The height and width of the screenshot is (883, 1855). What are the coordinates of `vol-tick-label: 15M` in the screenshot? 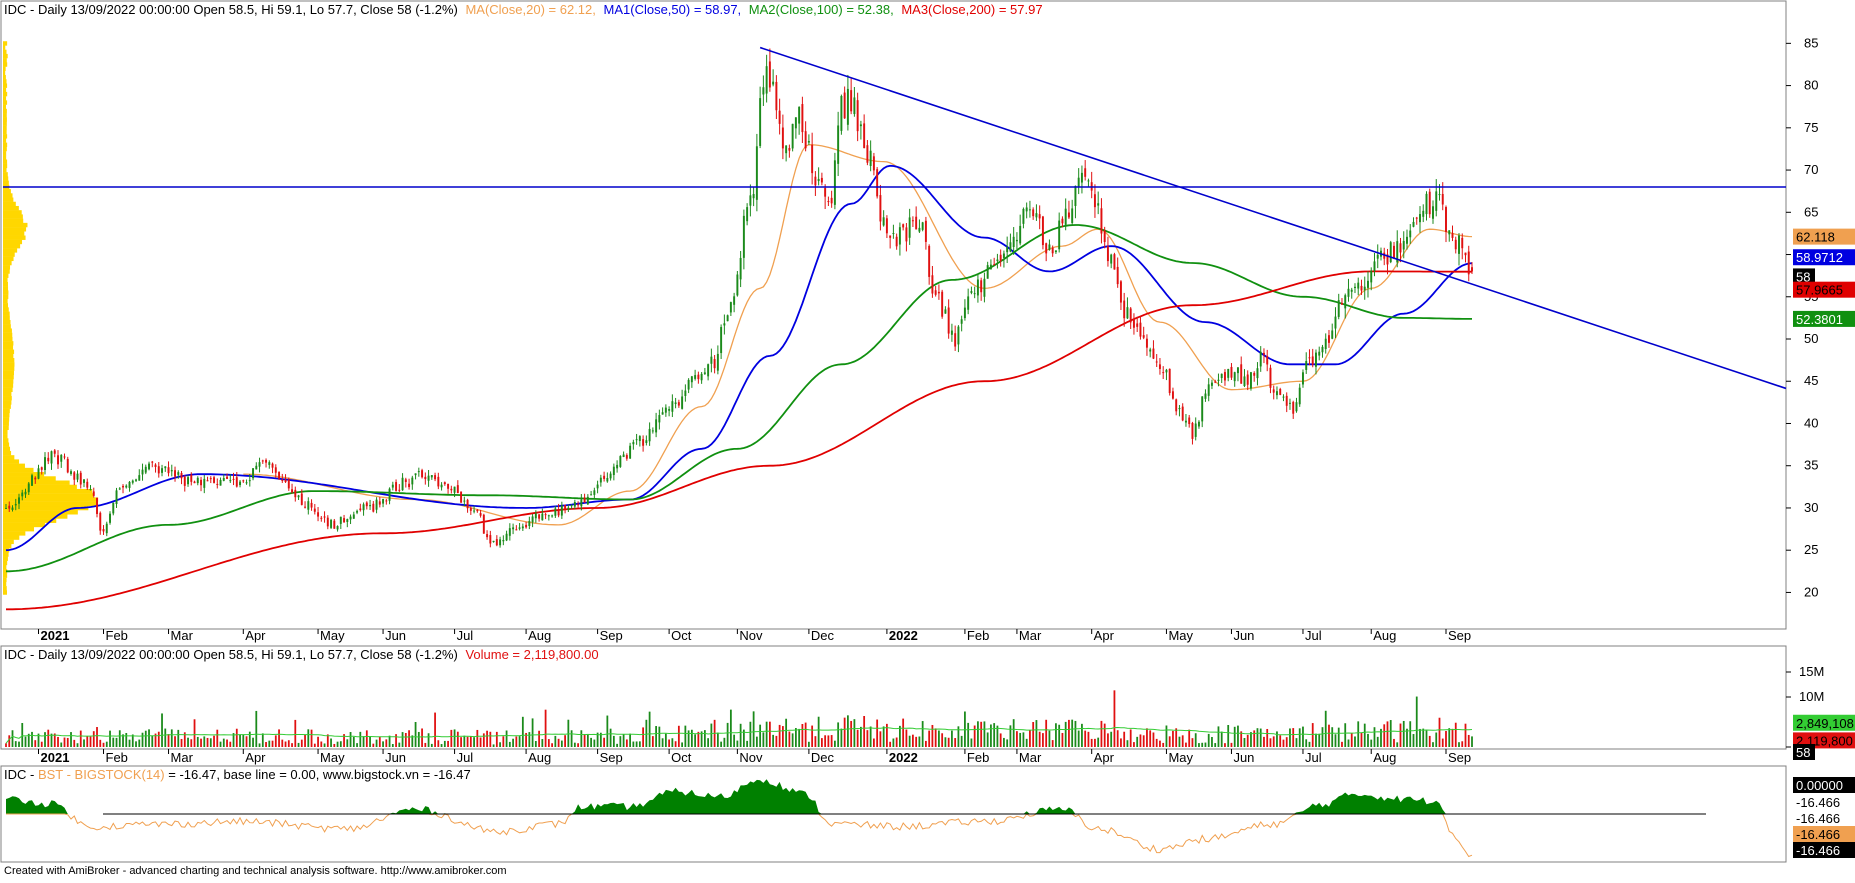 It's located at (1811, 671).